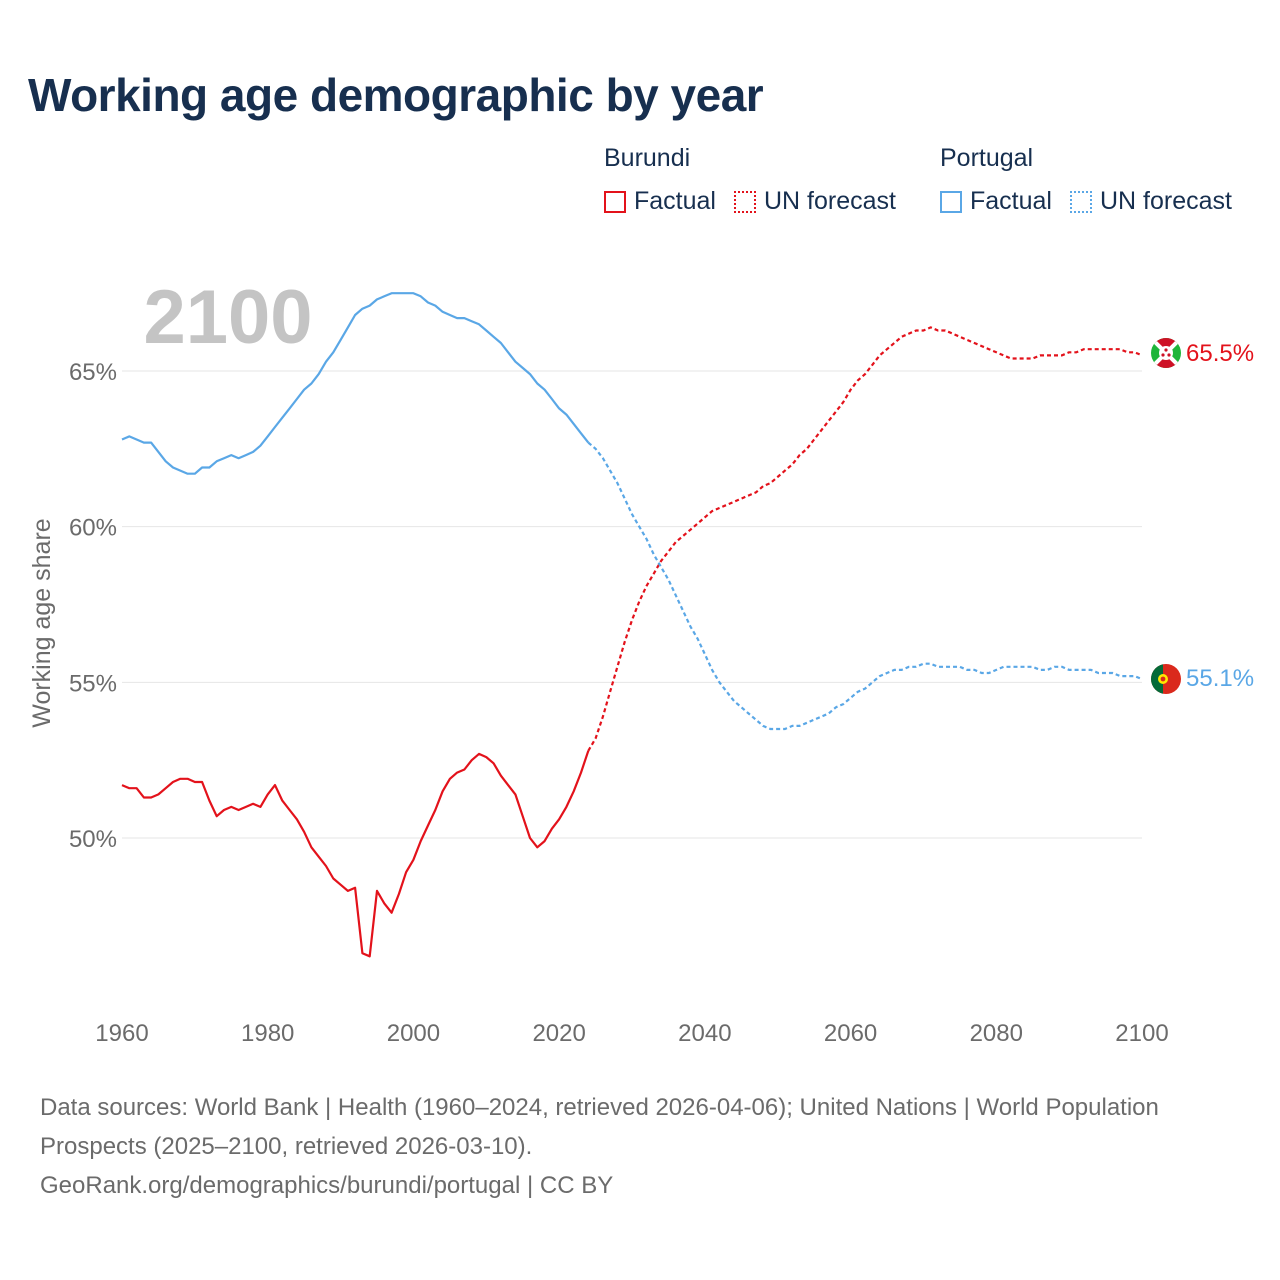  What do you see at coordinates (396, 95) in the screenshot?
I see `chart-title: Working age demographic by year` at bounding box center [396, 95].